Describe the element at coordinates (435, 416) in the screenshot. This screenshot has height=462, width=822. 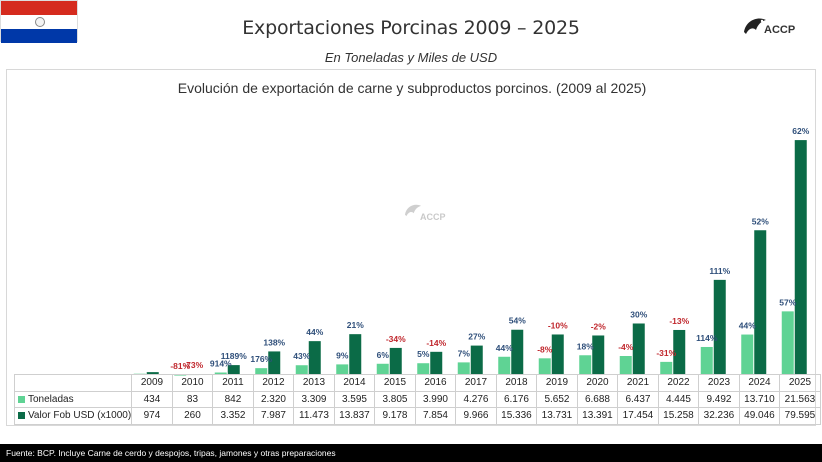
I see `table-cell-valor: 7.854` at that location.